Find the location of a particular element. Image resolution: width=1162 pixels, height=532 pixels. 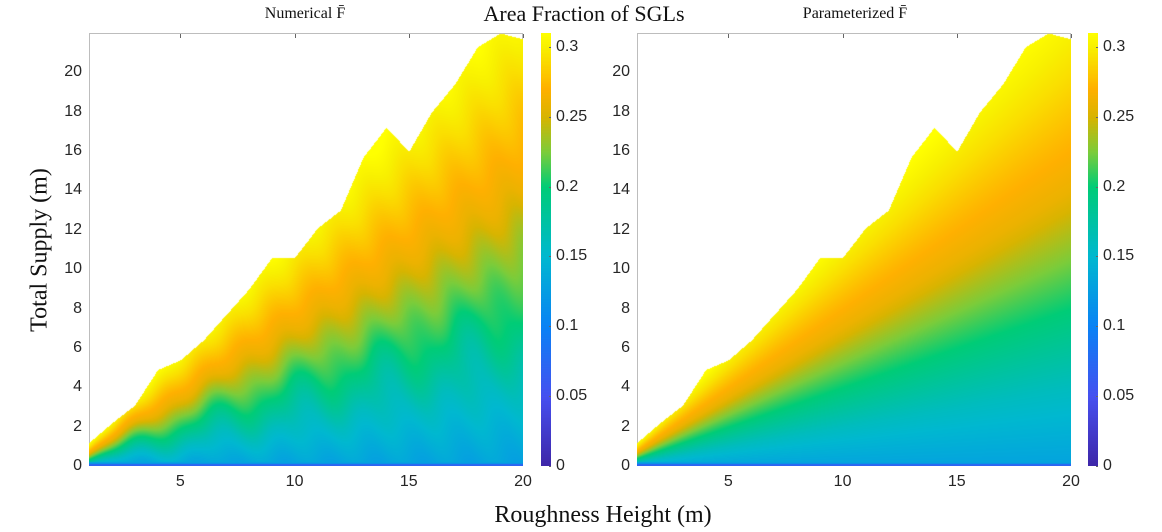

left-panel-title: Numerical F̄ is located at coordinates (305, 13).